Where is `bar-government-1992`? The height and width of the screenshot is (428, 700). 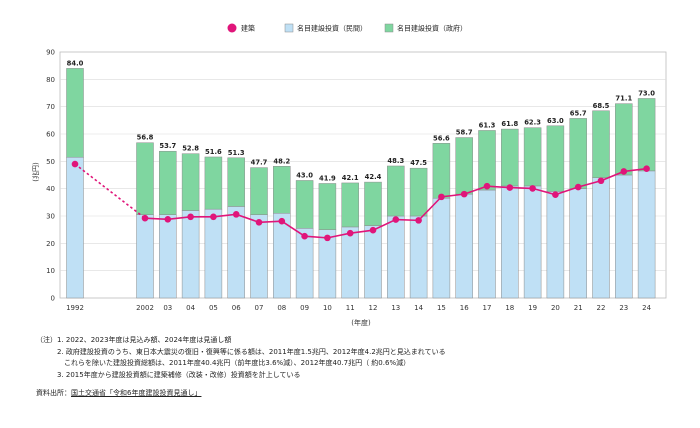 bar-government-1992 is located at coordinates (75, 113).